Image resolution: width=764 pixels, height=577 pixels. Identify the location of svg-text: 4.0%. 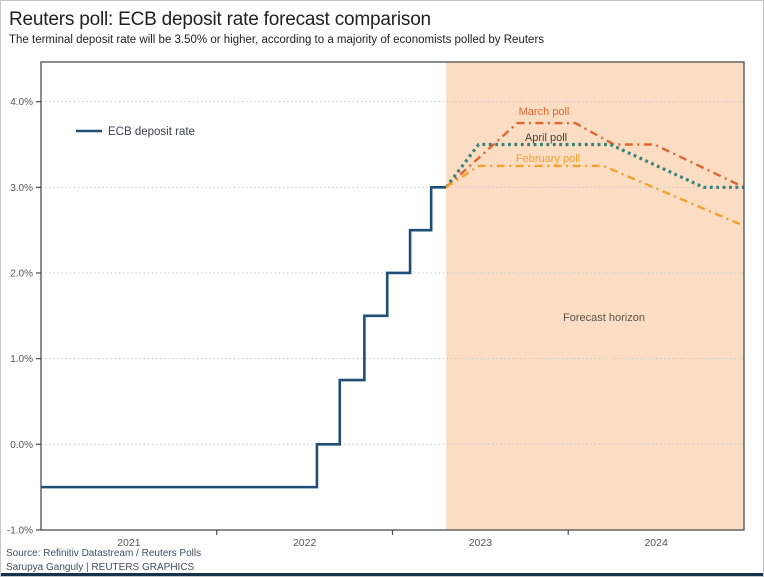
(21, 102).